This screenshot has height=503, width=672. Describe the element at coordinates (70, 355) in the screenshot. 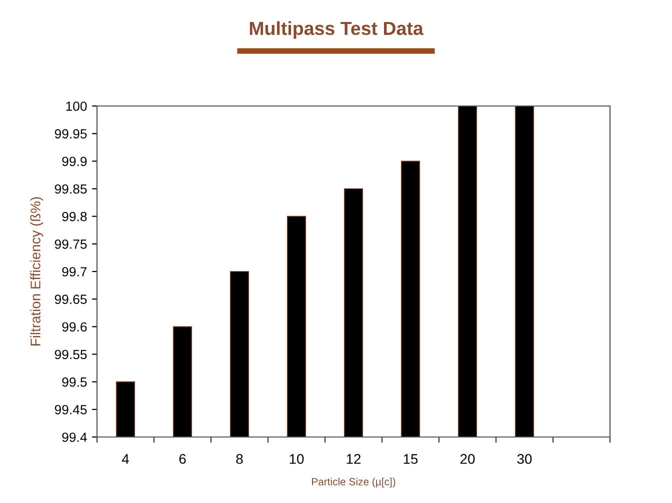

I see `y-tick-label: 99.55` at that location.